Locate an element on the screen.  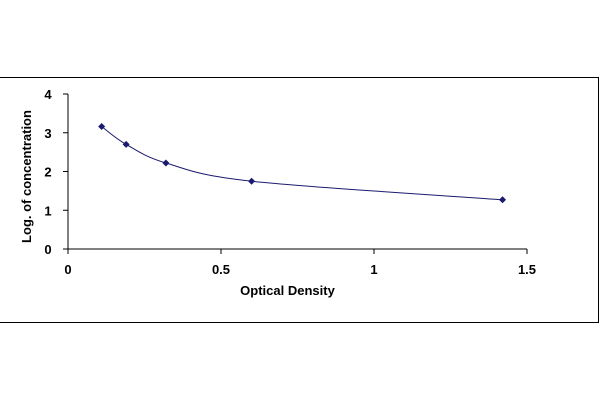
x-tick-label: 0.5 is located at coordinates (221, 269).